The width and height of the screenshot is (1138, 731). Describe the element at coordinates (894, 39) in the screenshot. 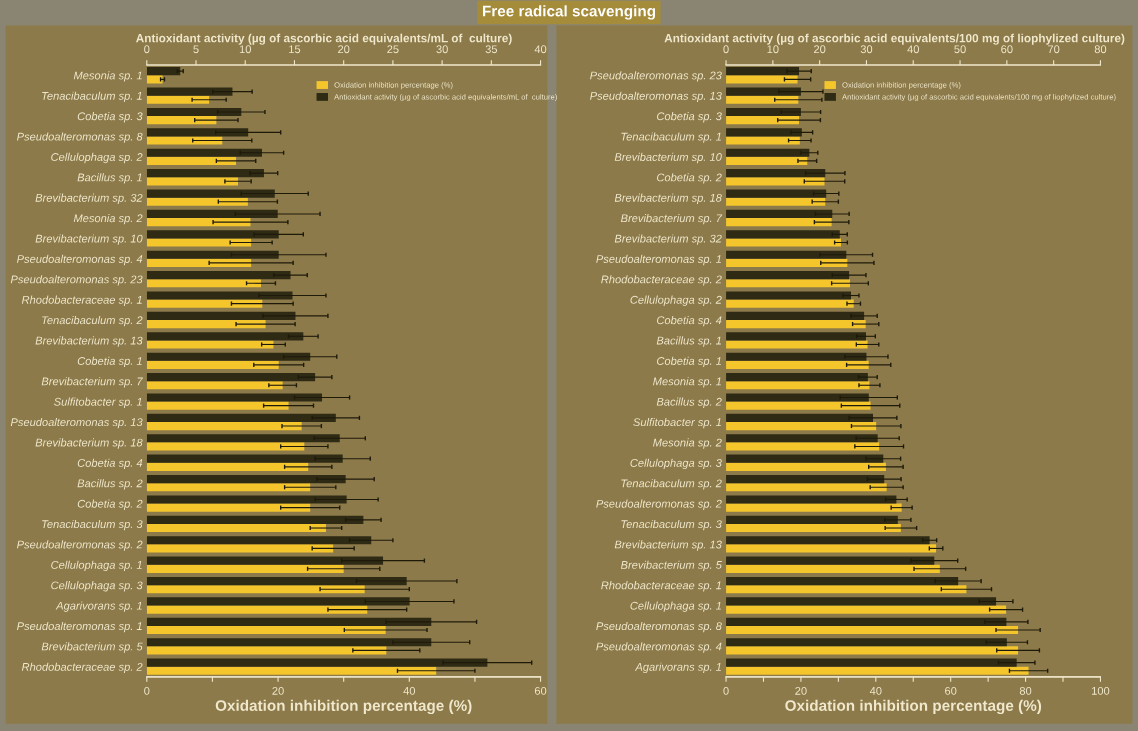

I see `x2-axis-title: Antioxidant activity (µg of ascorbic acid equivalents/100 mg of liophylized culture)` at that location.